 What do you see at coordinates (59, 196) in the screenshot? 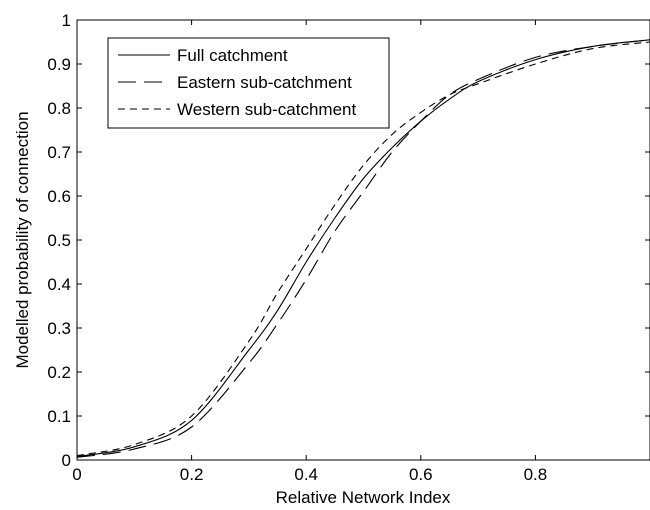
I see `y-tick-label-6: 0.6` at bounding box center [59, 196].